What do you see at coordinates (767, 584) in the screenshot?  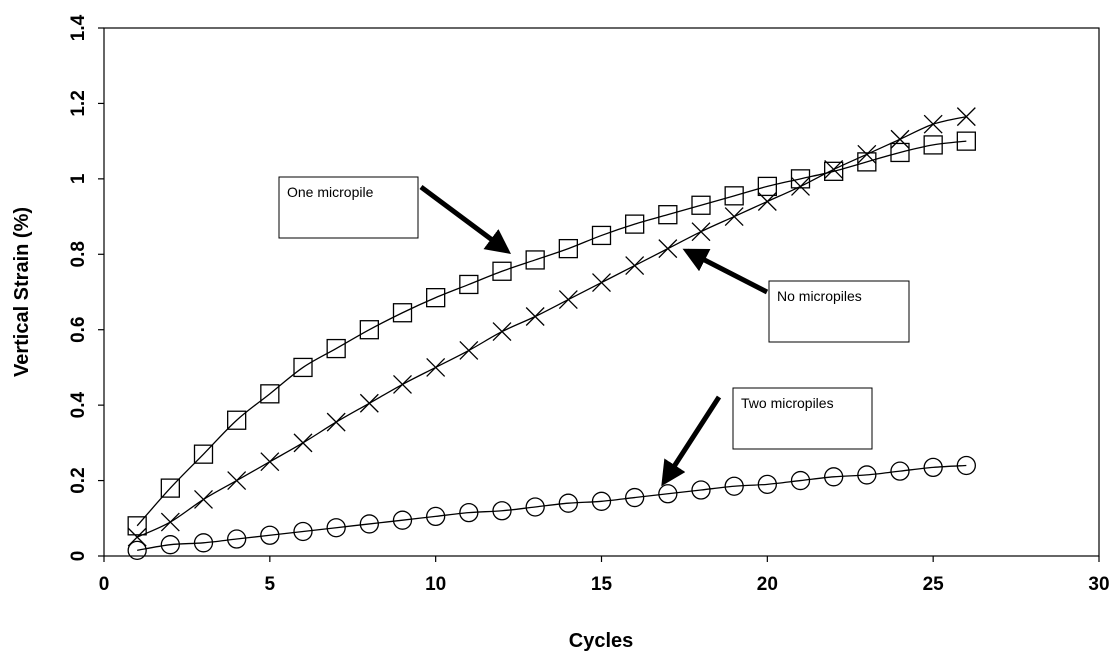 I see `x-tick-label: 20` at bounding box center [767, 584].